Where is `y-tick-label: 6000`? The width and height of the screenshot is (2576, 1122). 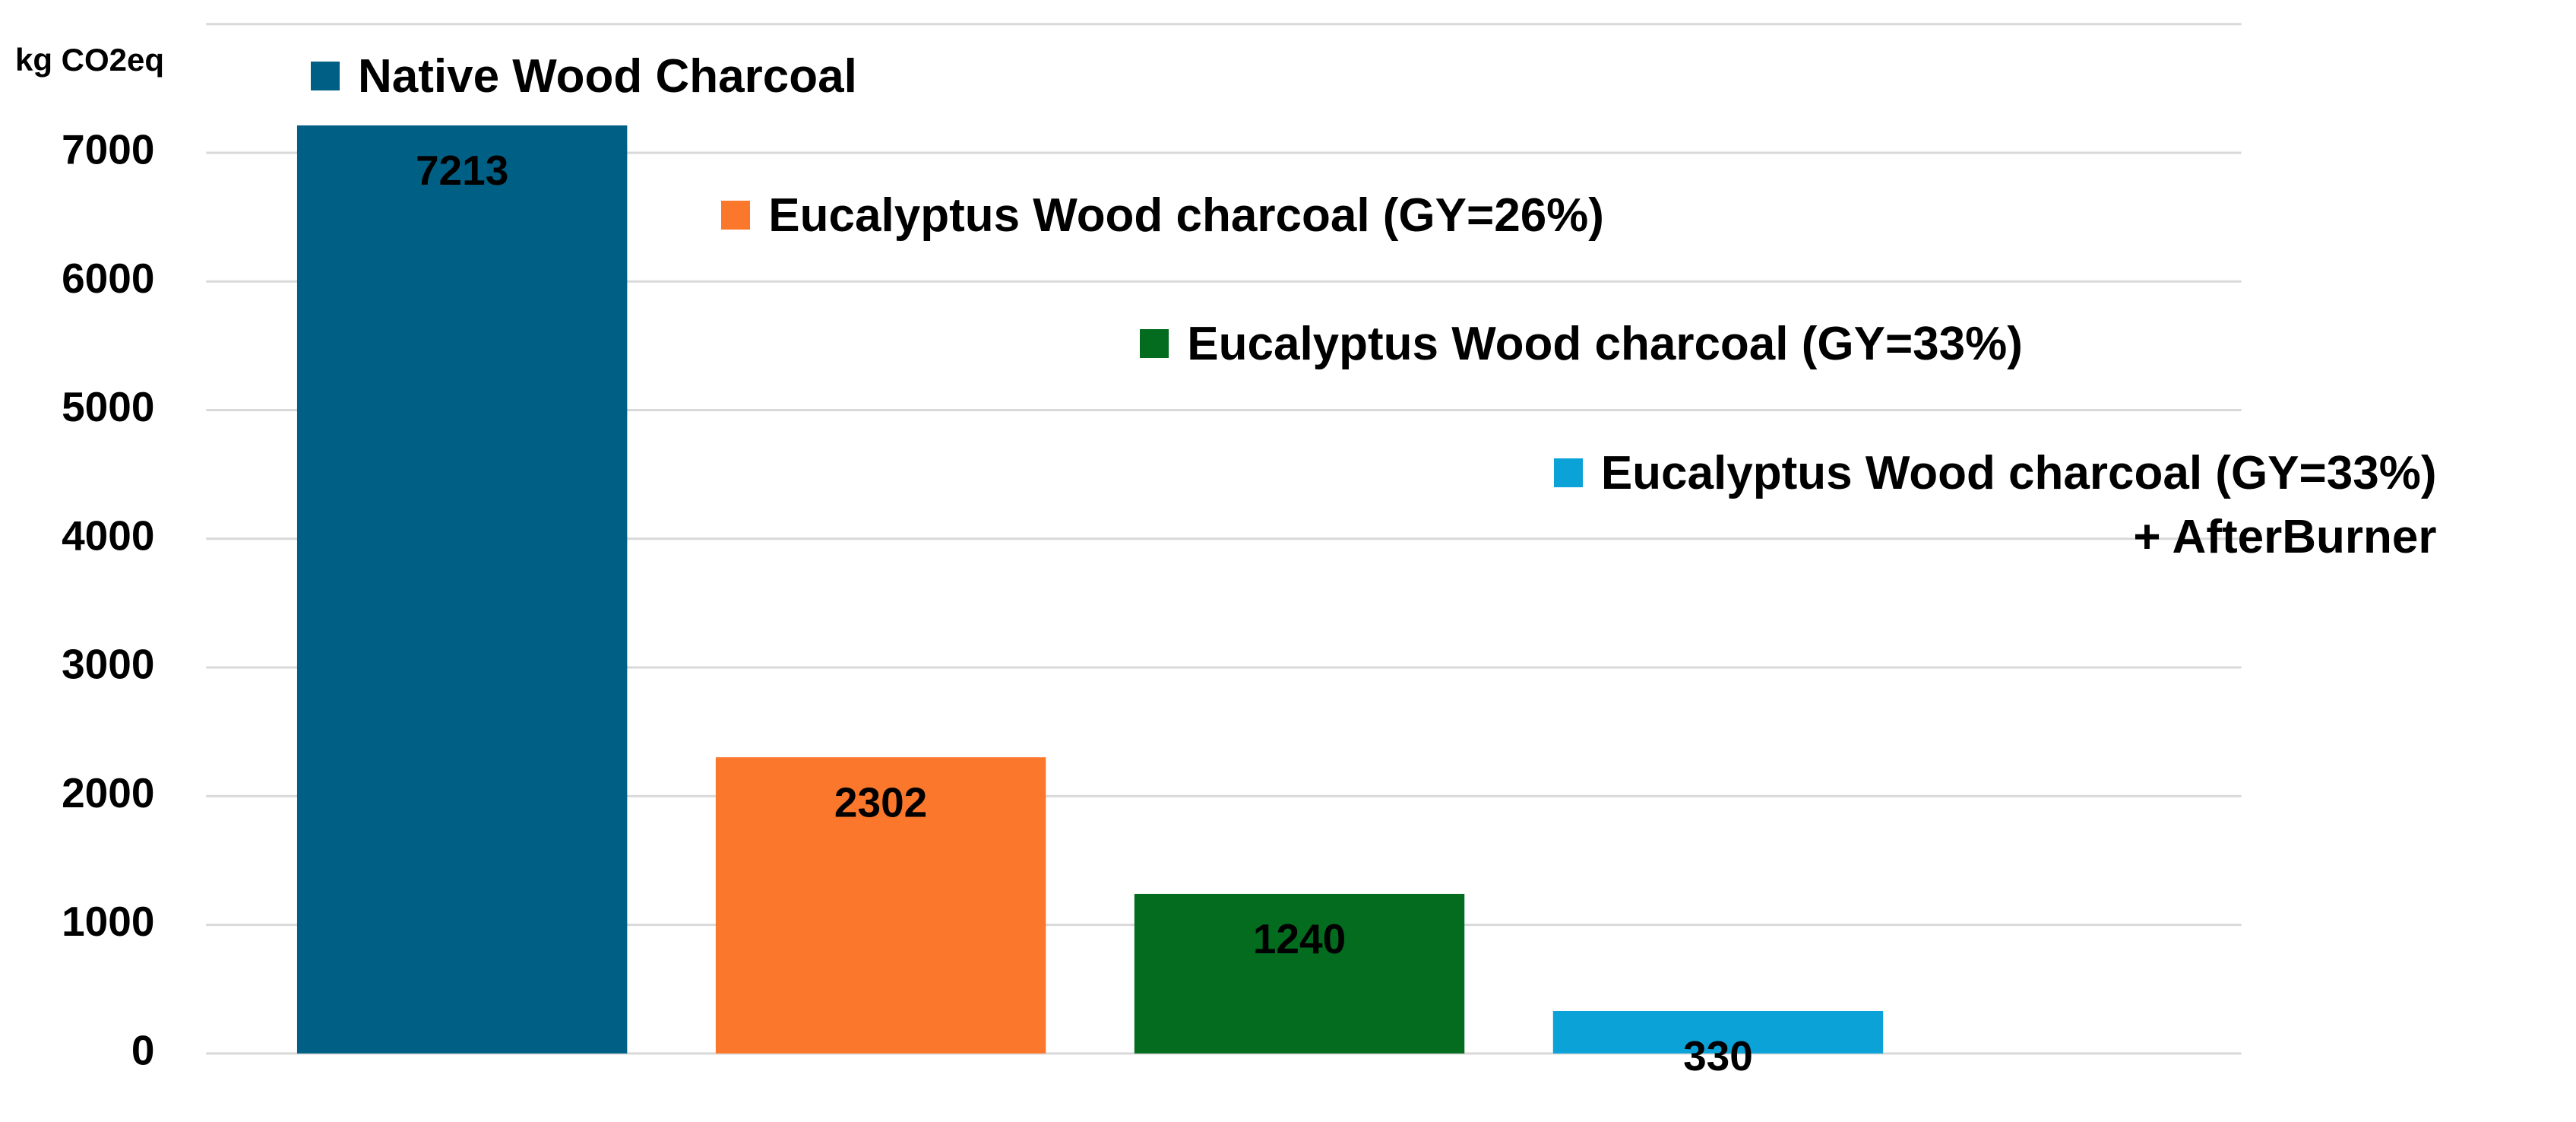
y-tick-label: 6000 is located at coordinates (108, 278).